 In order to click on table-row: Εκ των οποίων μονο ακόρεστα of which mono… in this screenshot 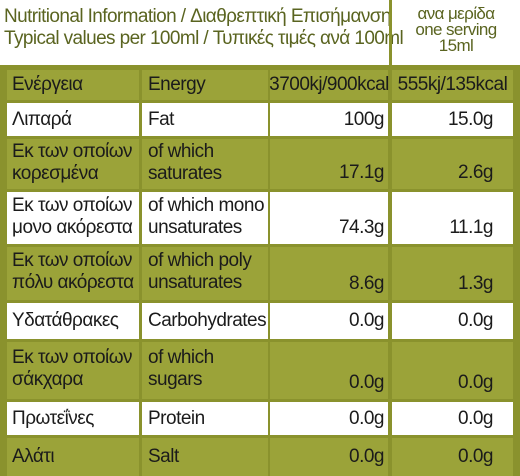, I will do `click(260, 218)`.